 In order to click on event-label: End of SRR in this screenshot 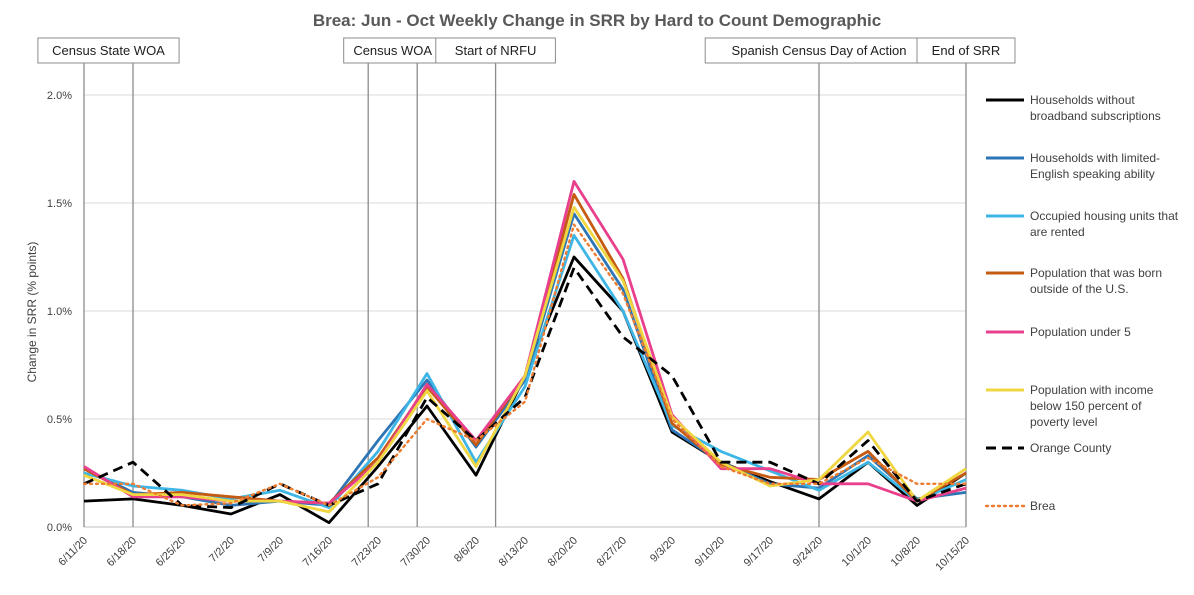, I will do `click(966, 50)`.